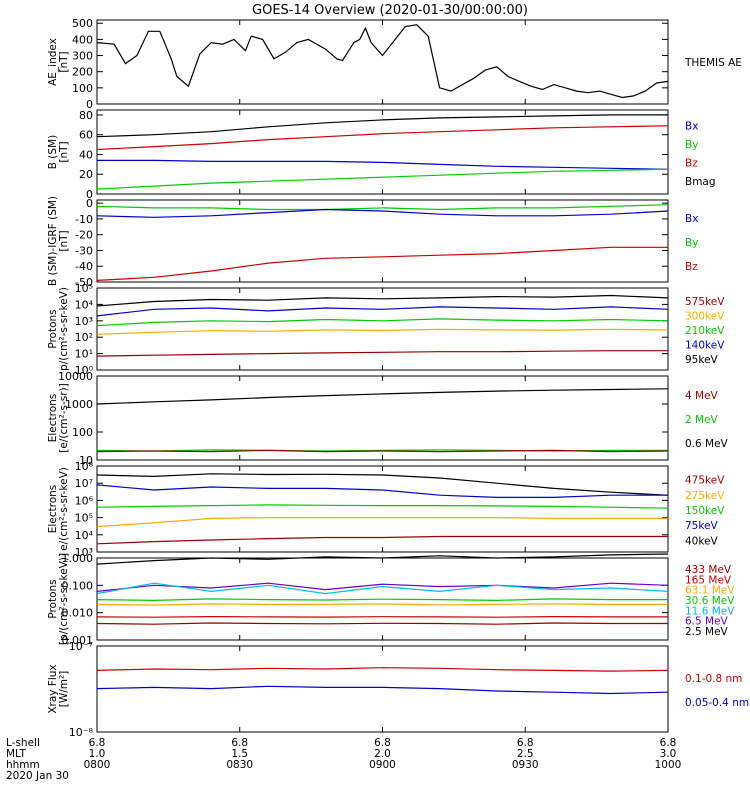 This screenshot has height=800, width=750. What do you see at coordinates (713, 63) in the screenshot?
I see `legend-label: THEMIS AE` at bounding box center [713, 63].